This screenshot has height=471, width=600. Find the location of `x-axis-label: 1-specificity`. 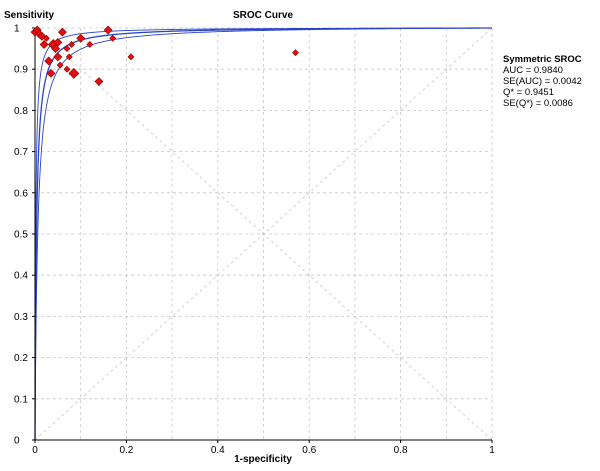

x-axis-label: 1-specificity is located at coordinates (263, 459).